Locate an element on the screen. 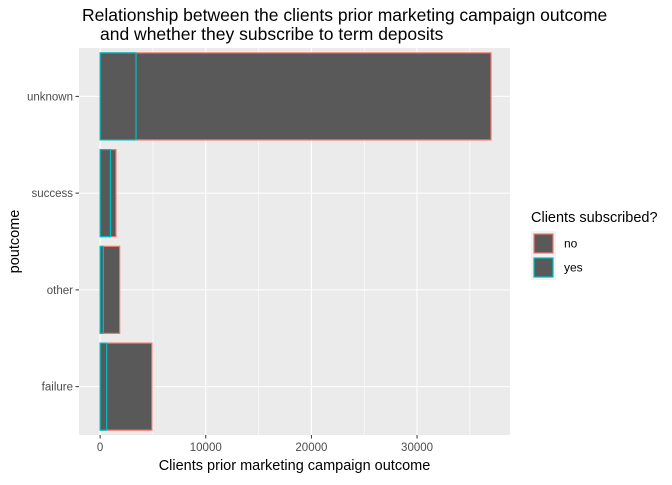  y-tick-label: other is located at coordinates (60, 291).